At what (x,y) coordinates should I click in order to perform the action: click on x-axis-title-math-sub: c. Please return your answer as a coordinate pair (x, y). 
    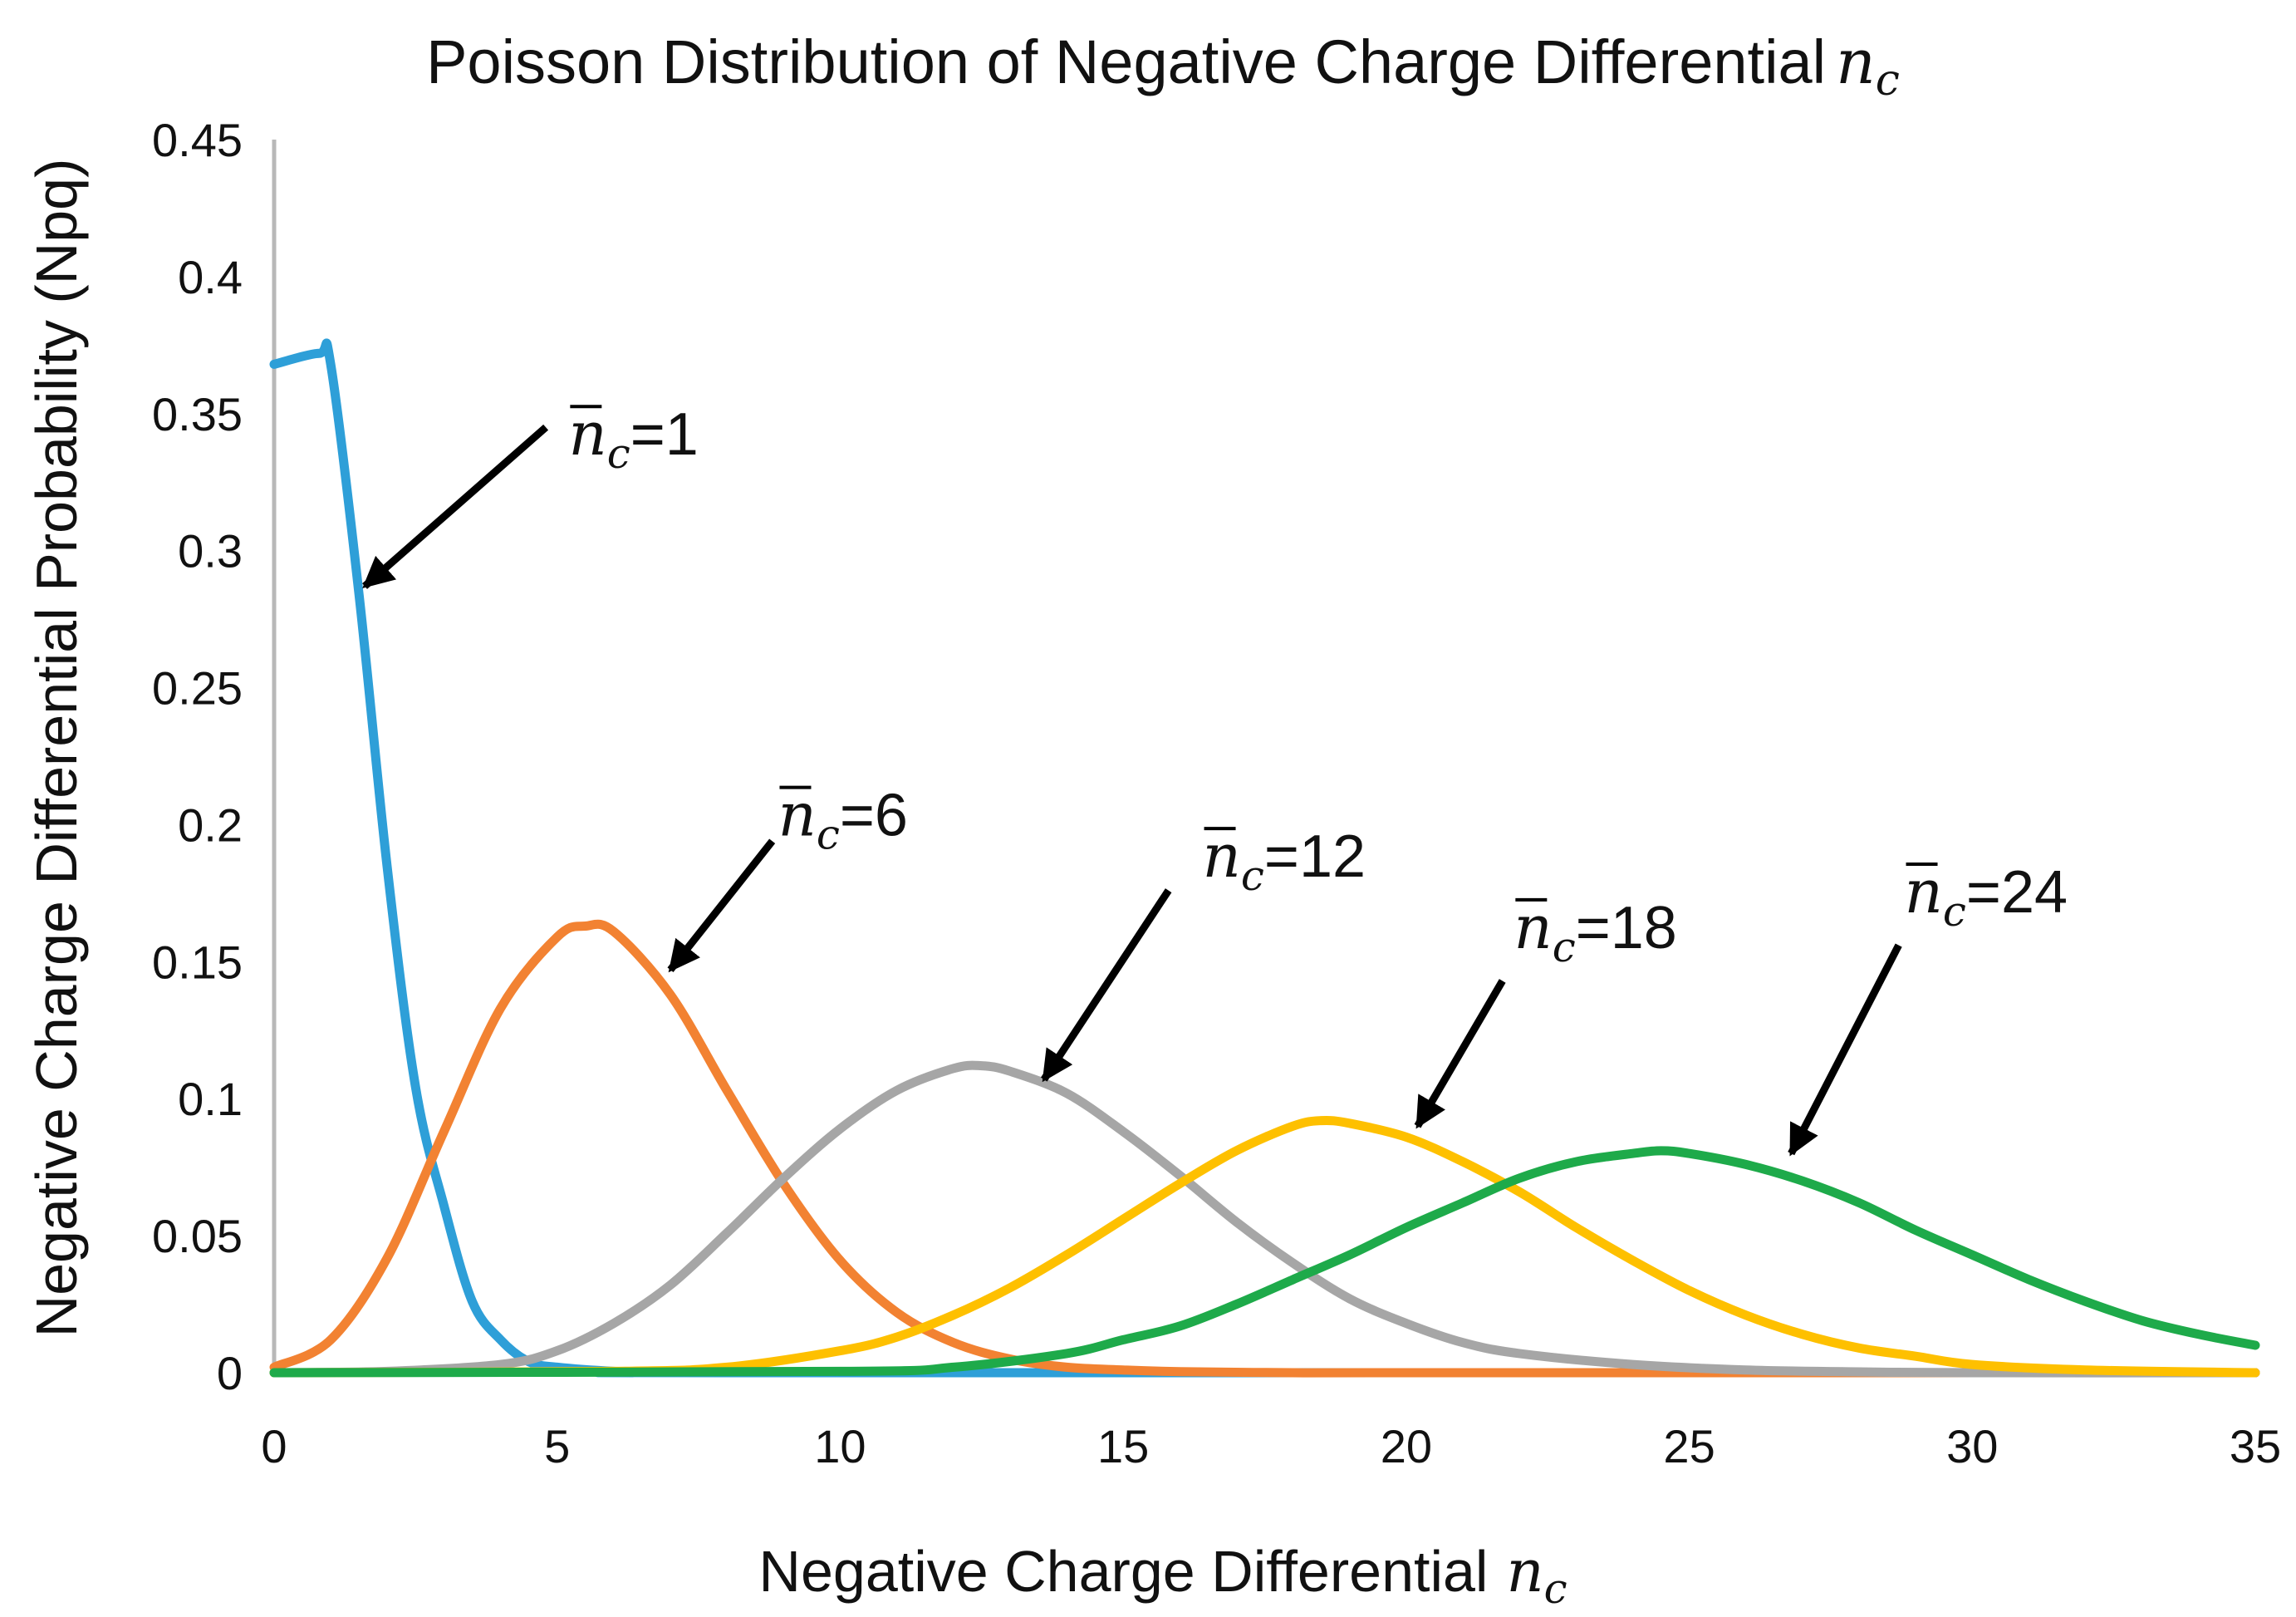
    Looking at the image, I should click on (1555, 1589).